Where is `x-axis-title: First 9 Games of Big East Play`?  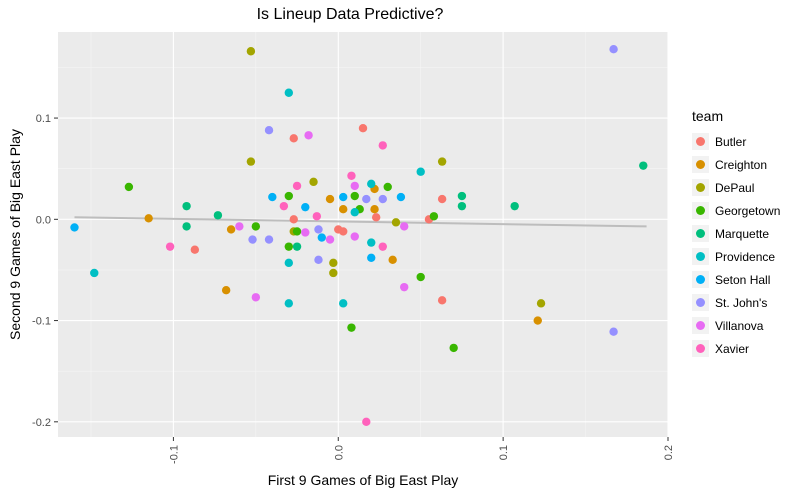
x-axis-title: First 9 Games of Big East Play is located at coordinates (363, 480).